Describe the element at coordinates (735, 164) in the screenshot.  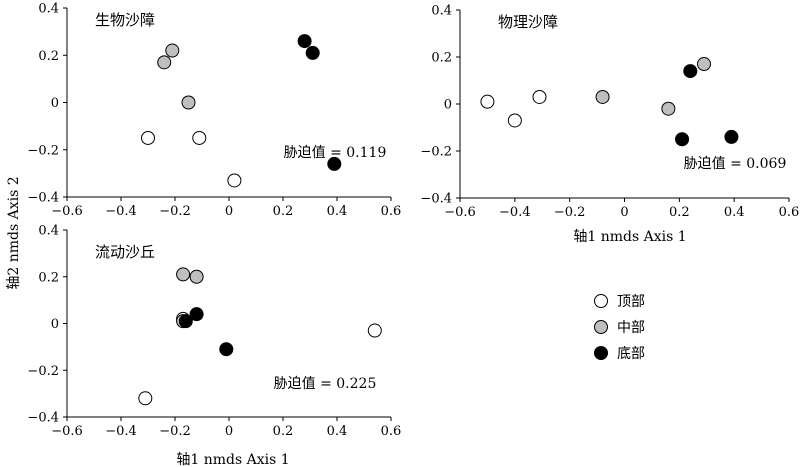
I see `stress-annotation: 胁迫值 = 0.069` at that location.